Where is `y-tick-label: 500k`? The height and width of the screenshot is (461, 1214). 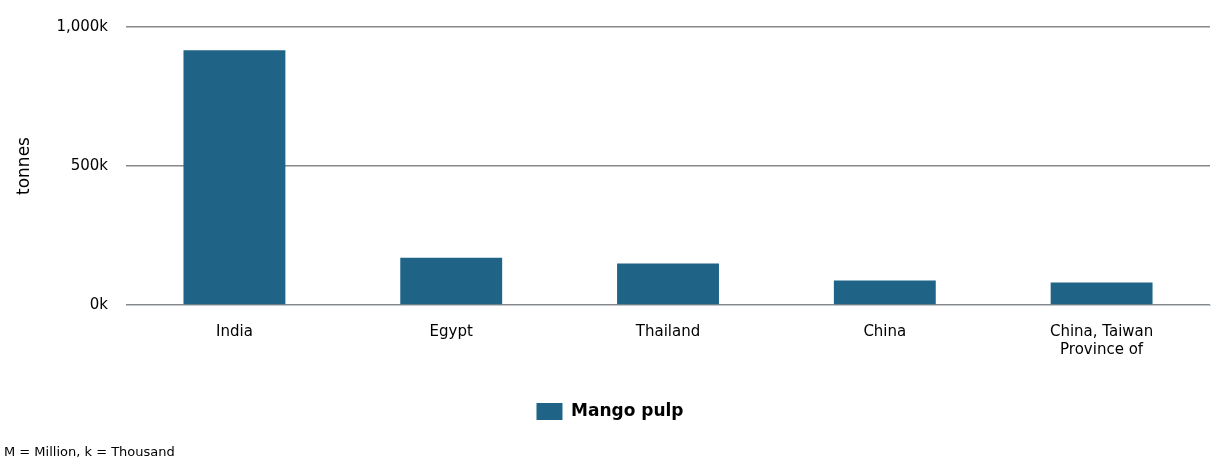
y-tick-label: 500k is located at coordinates (89, 164).